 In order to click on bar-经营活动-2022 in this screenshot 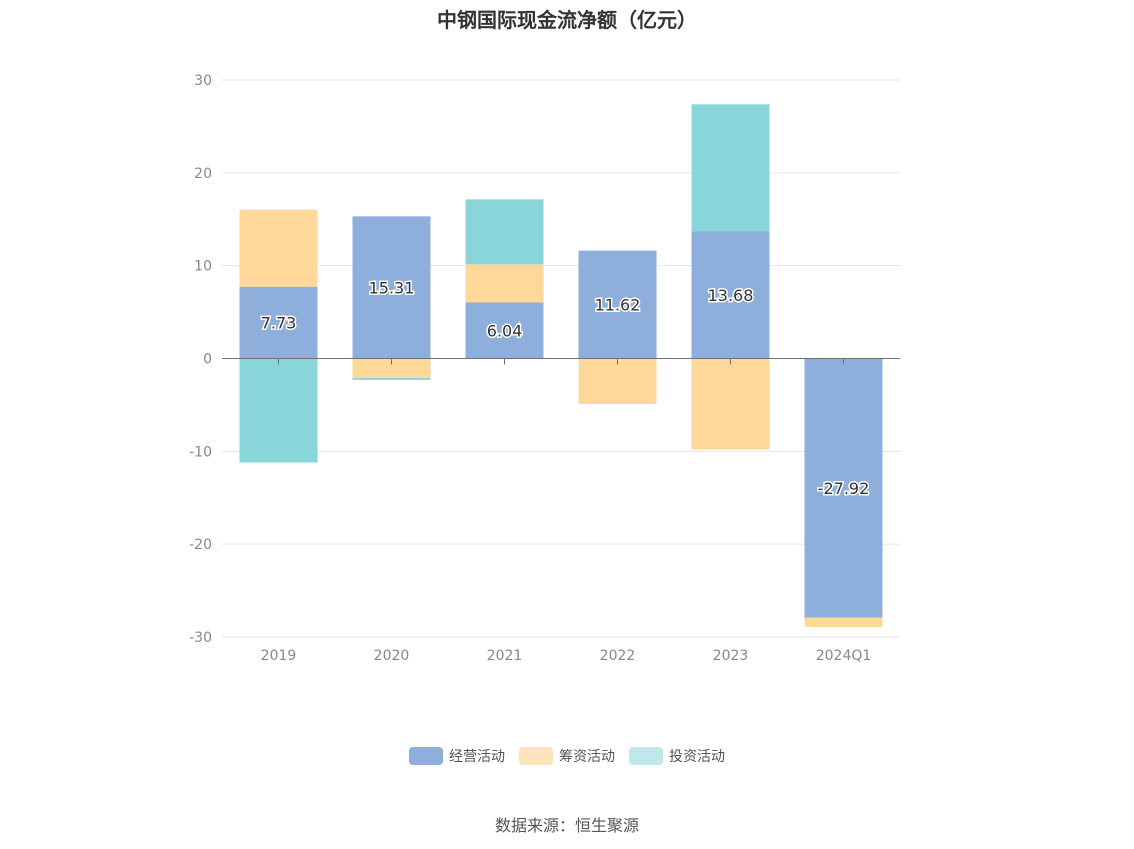, I will do `click(617, 304)`.